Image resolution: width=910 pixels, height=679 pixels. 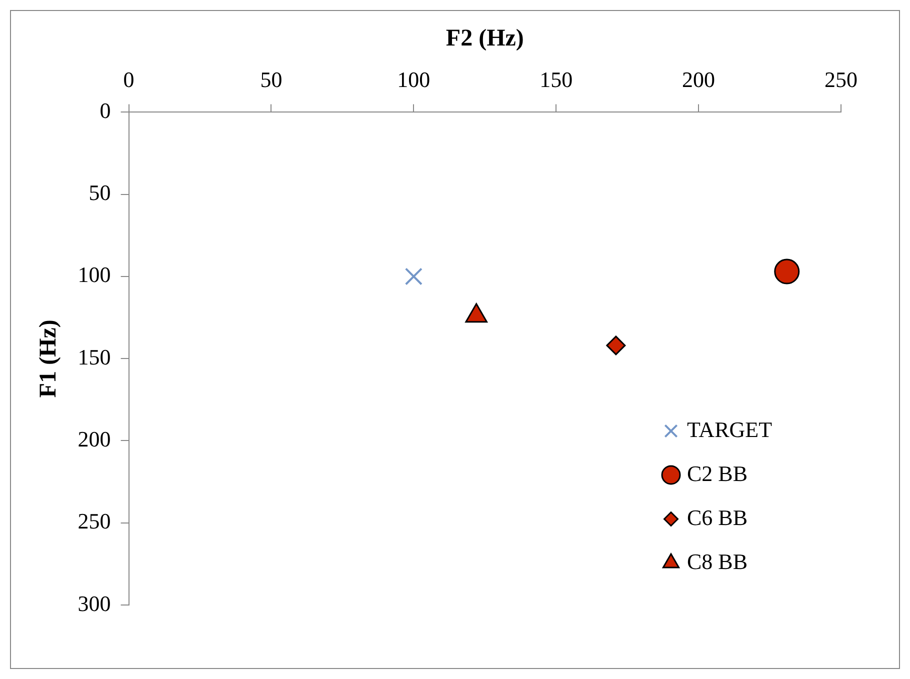 I want to click on legend-label: TARGET, so click(x=730, y=429).